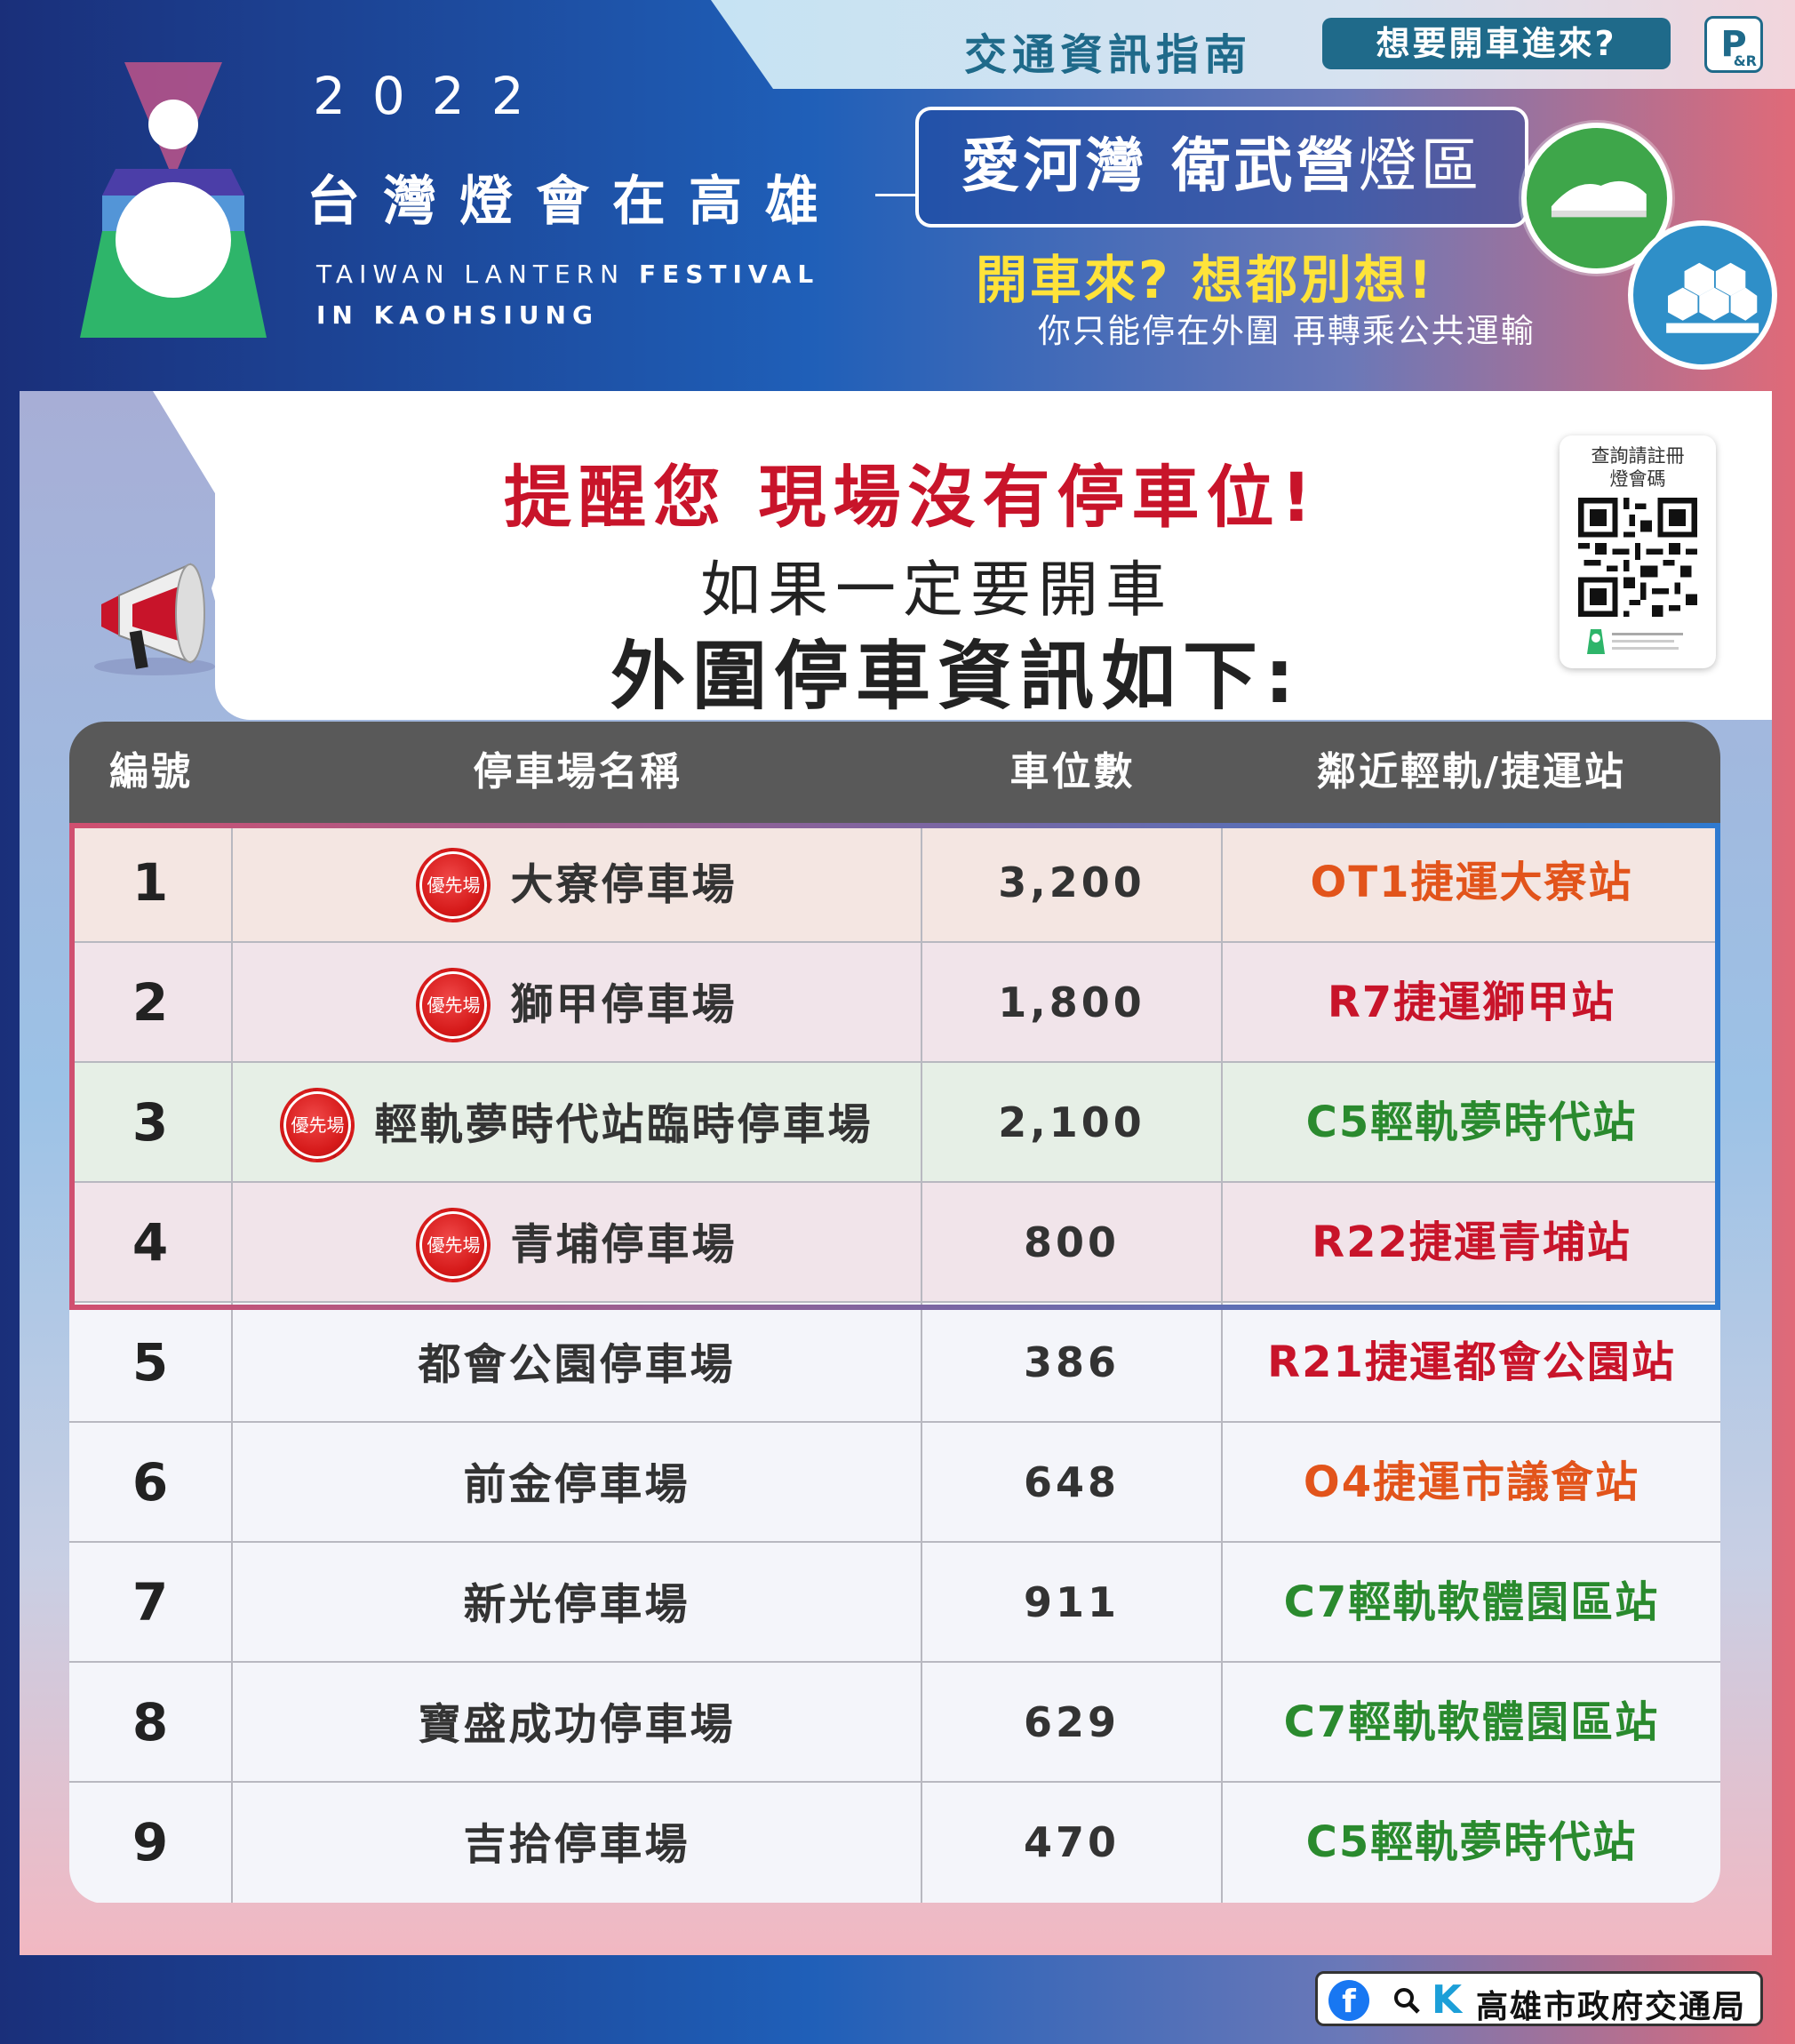  I want to click on table-row: 7 新光停車場 911 C7輕軌軟體園區站, so click(895, 1603).